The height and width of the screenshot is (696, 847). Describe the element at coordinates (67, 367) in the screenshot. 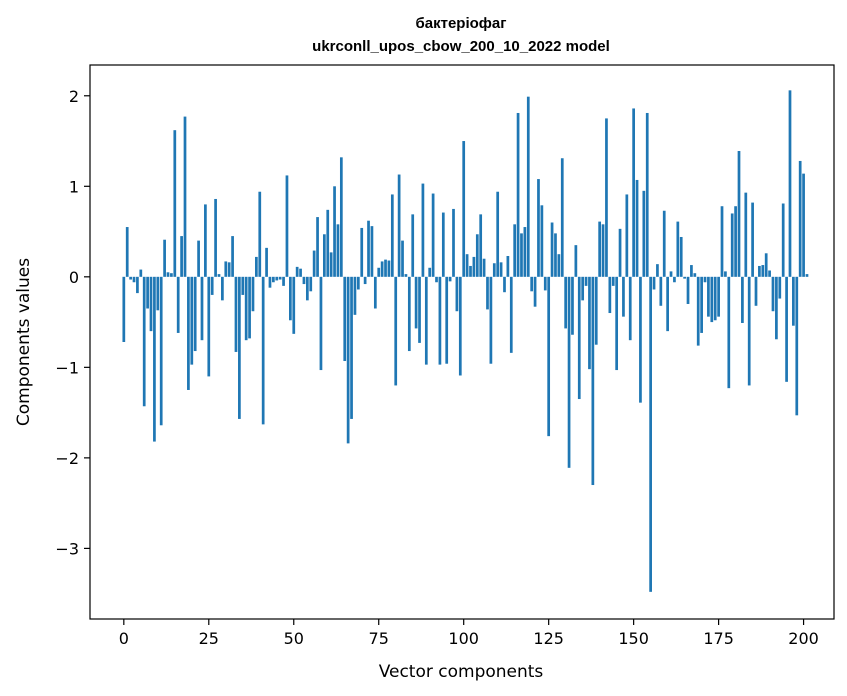

I see `y-tick-label: −1` at that location.